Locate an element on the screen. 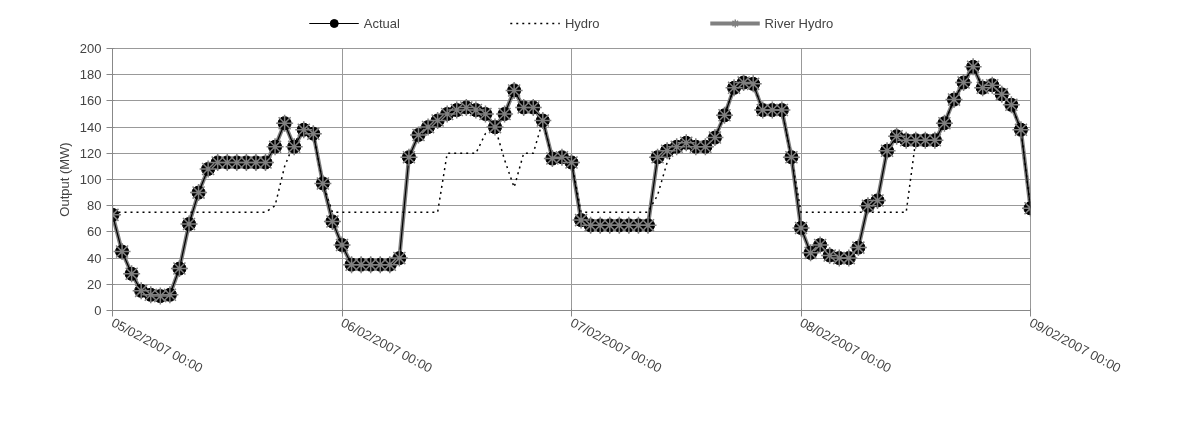  y-tick-label: 160 is located at coordinates (90, 101).